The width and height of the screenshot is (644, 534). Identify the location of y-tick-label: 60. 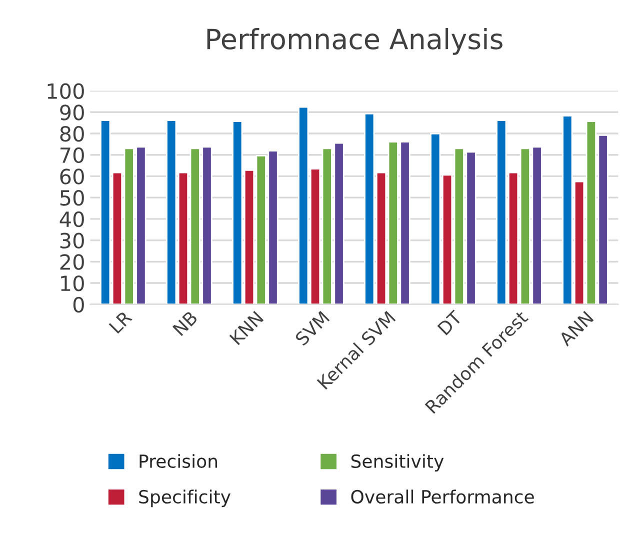
(72, 176).